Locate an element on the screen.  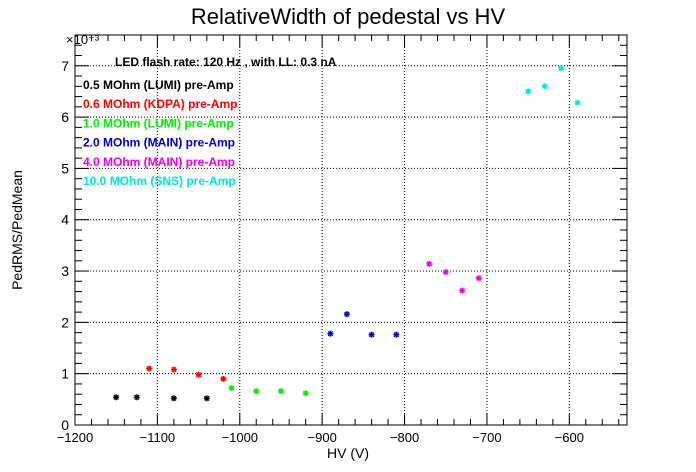
legend-entry: 2.0 MOhm (MAIN) pre-Amp is located at coordinates (159, 143).